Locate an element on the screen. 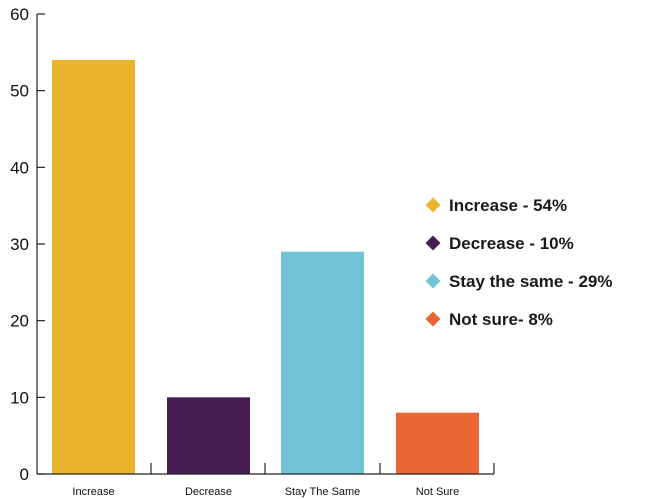 Image resolution: width=652 pixels, height=499 pixels. legend-item-1: Decrease - 10% is located at coordinates (499, 243).